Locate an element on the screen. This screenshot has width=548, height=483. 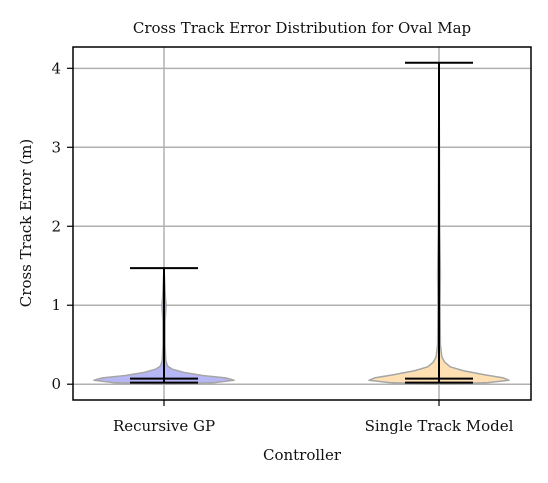
y-tick-label: 3 is located at coordinates (56, 147).